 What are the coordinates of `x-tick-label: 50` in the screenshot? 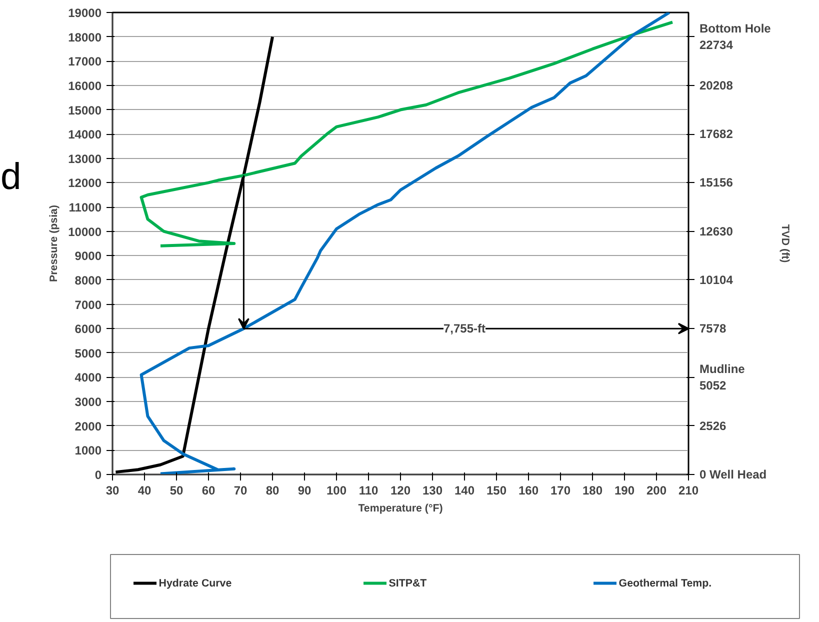 It's located at (177, 491).